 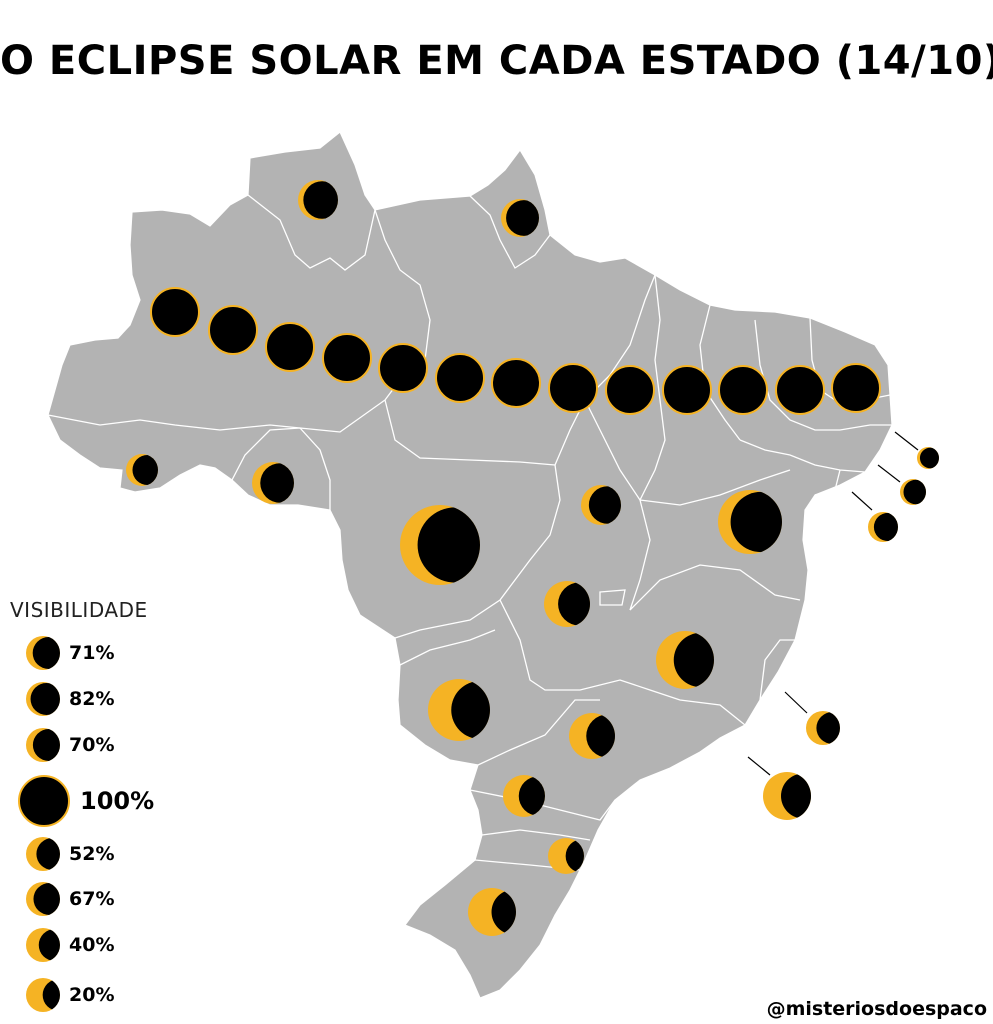 I want to click on legend-item: 67%, so click(x=69, y=899).